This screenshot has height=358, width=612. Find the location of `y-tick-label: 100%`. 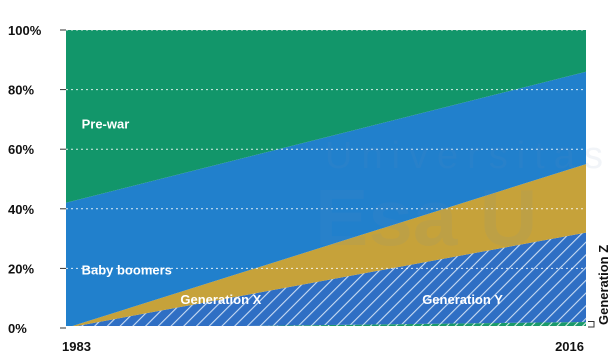

y-tick-label: 100% is located at coordinates (25, 30).